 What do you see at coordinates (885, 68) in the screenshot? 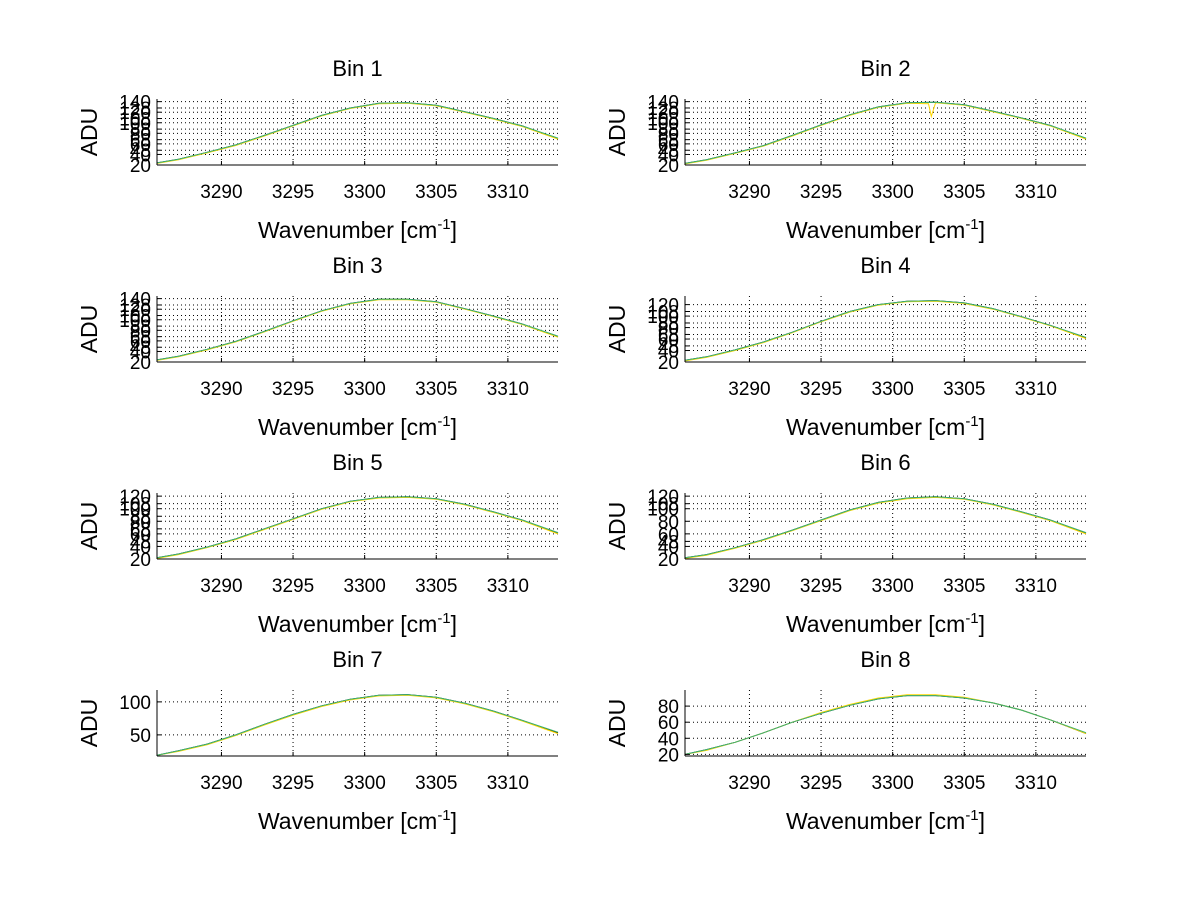
I see `panel-title: Bin 2` at bounding box center [885, 68].